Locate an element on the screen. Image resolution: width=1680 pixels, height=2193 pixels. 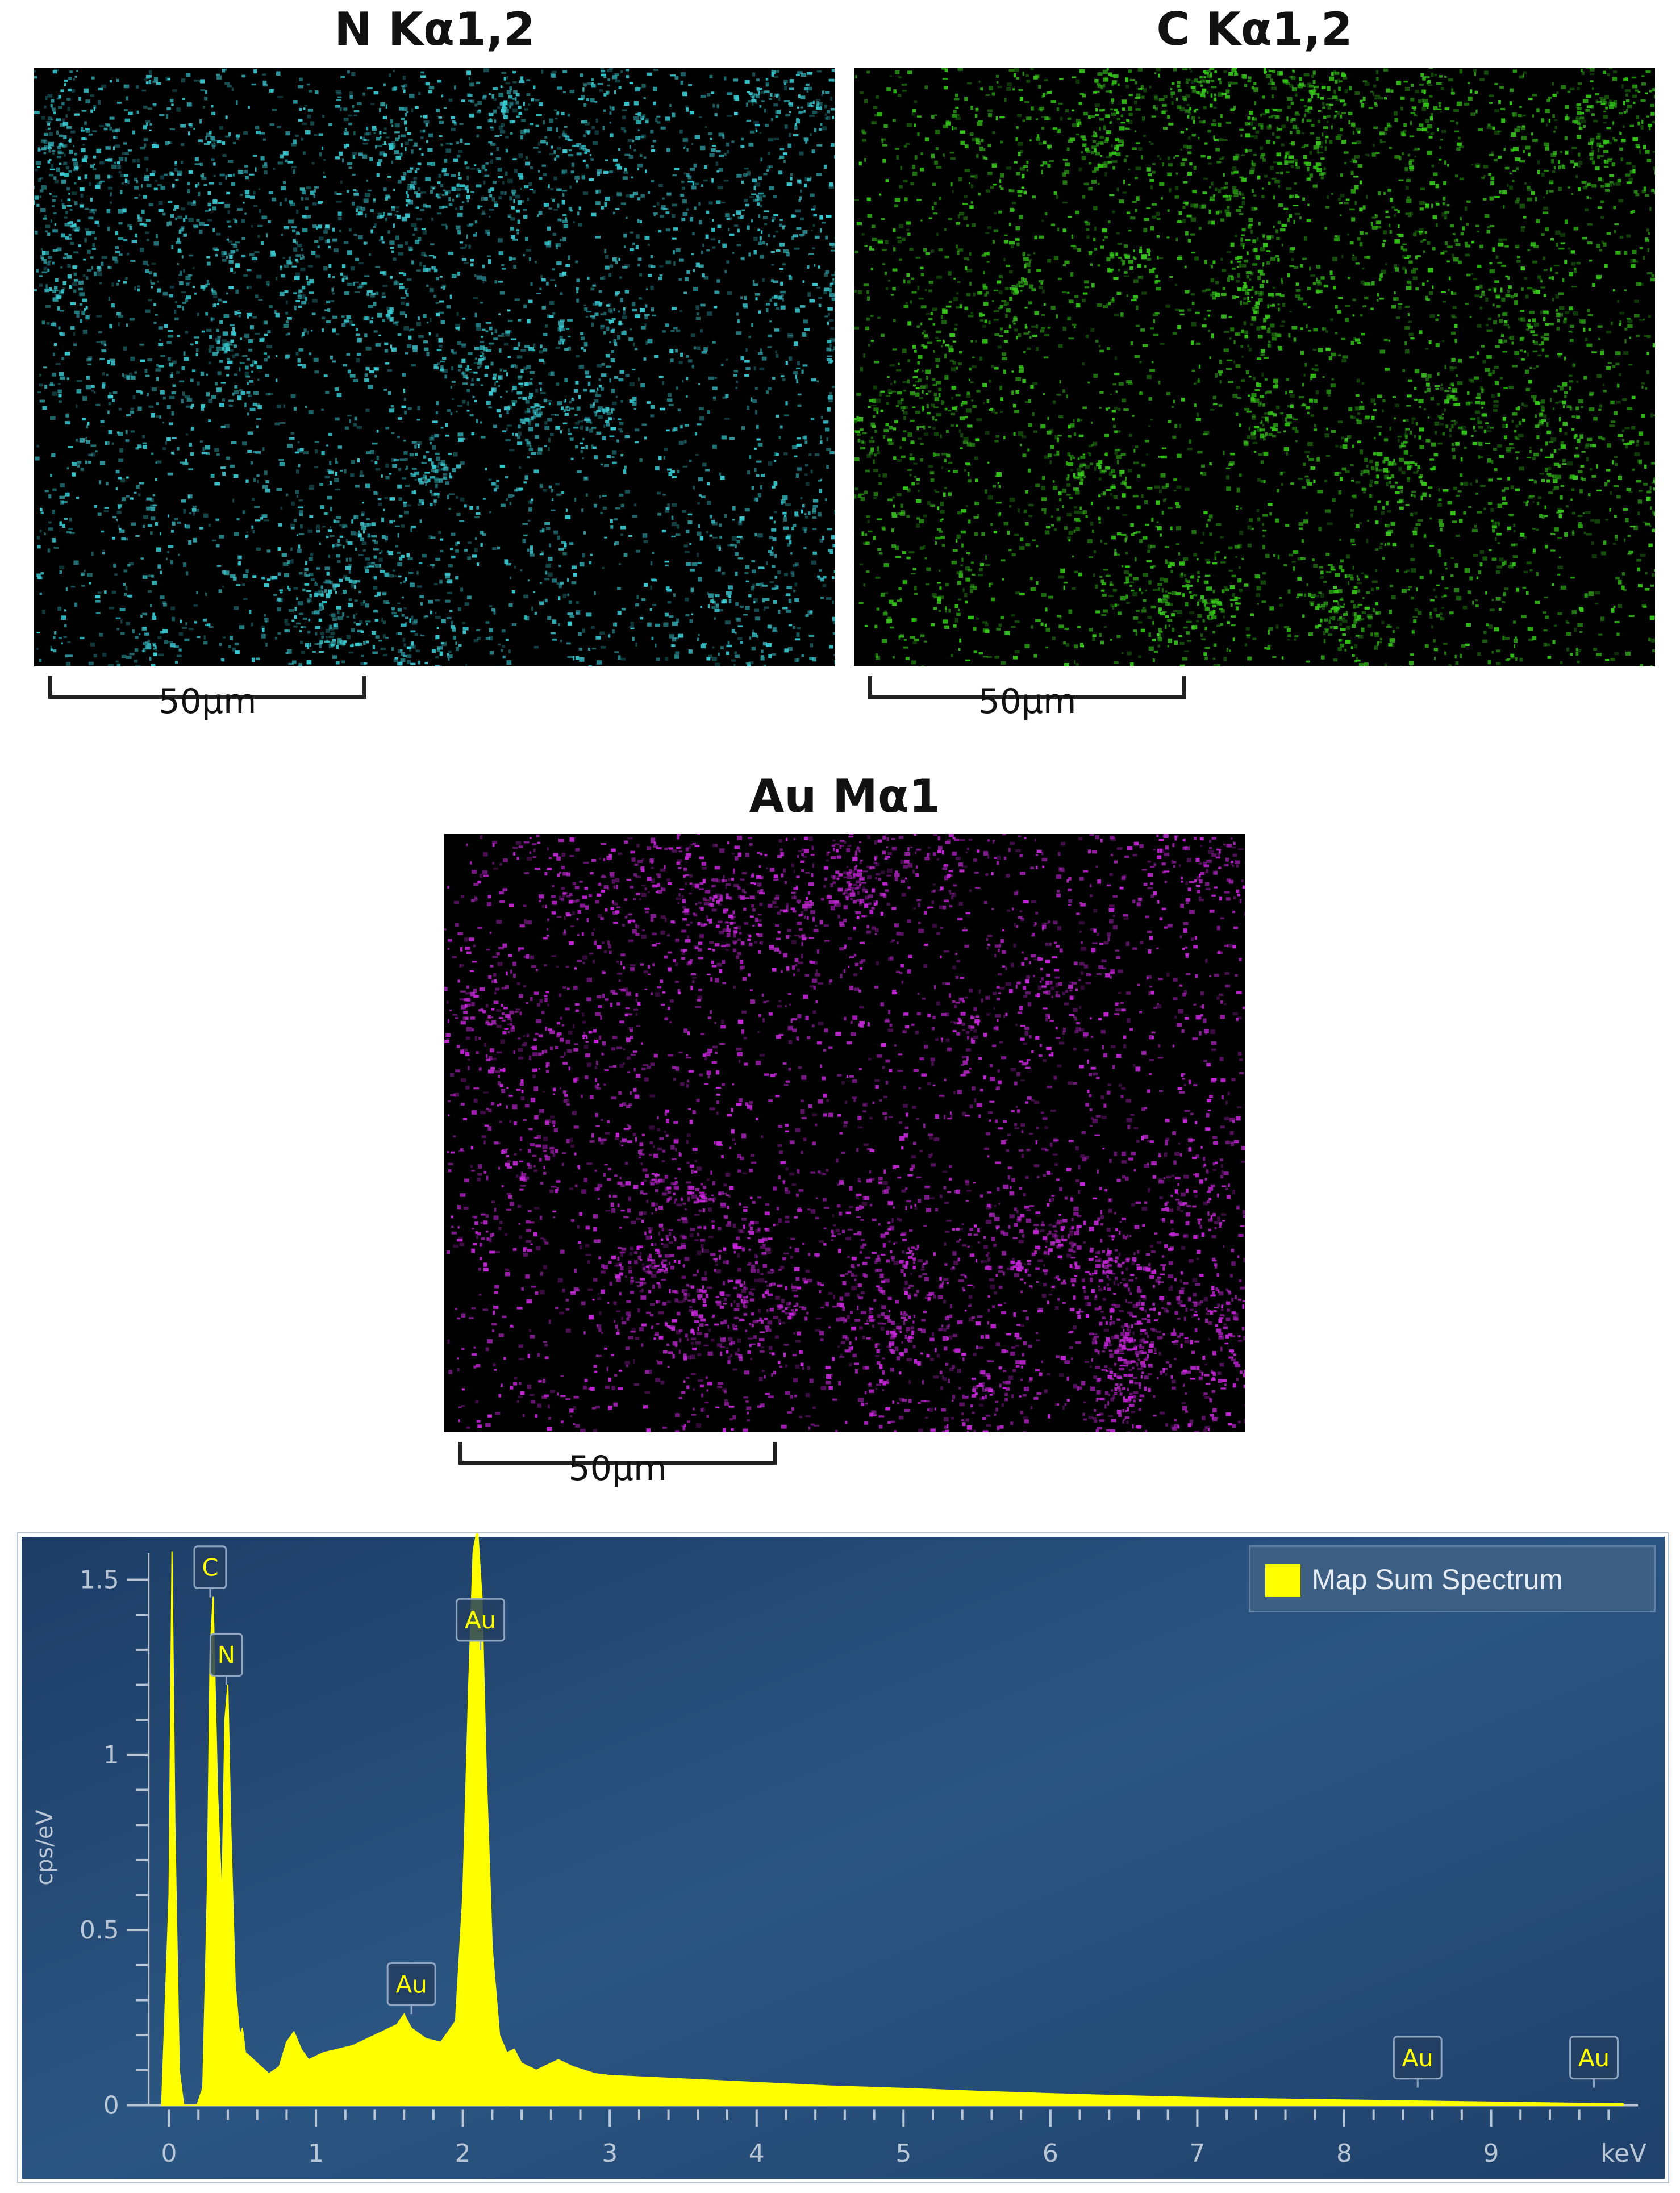
c-map-scalebar-label: 50µm is located at coordinates (1027, 702).